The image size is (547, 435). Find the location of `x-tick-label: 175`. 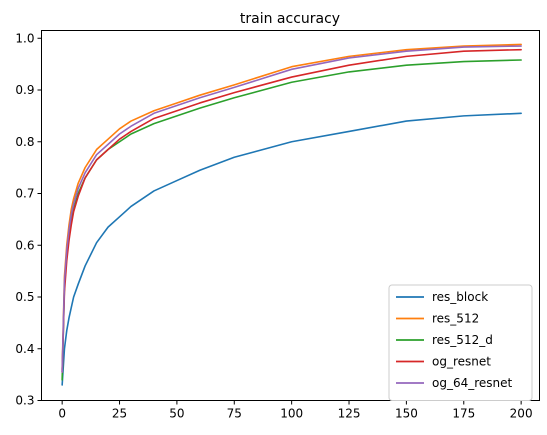

x-tick-label: 175 is located at coordinates (463, 414).